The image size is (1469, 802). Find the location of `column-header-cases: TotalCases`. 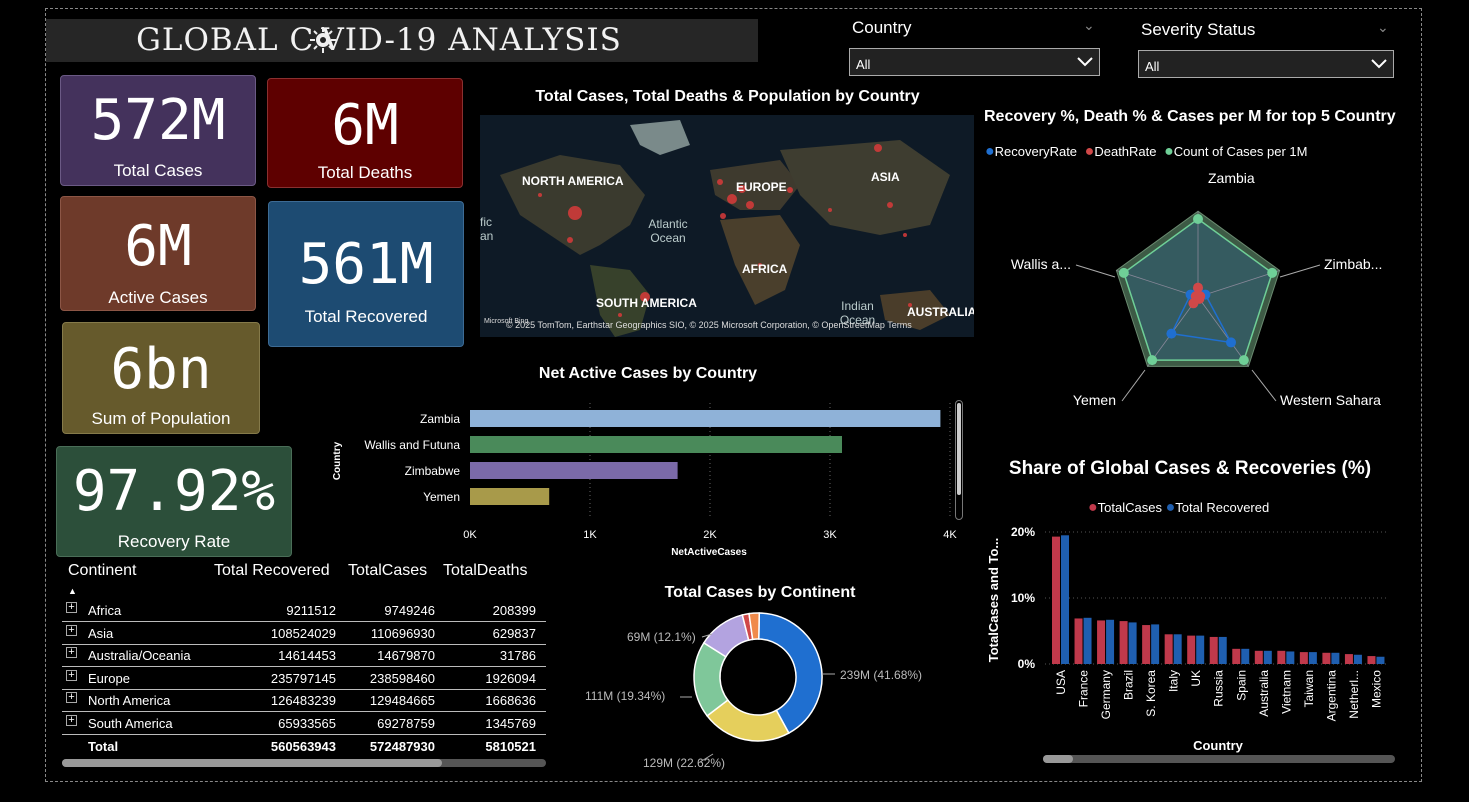

column-header-cases: TotalCases is located at coordinates (388, 570).